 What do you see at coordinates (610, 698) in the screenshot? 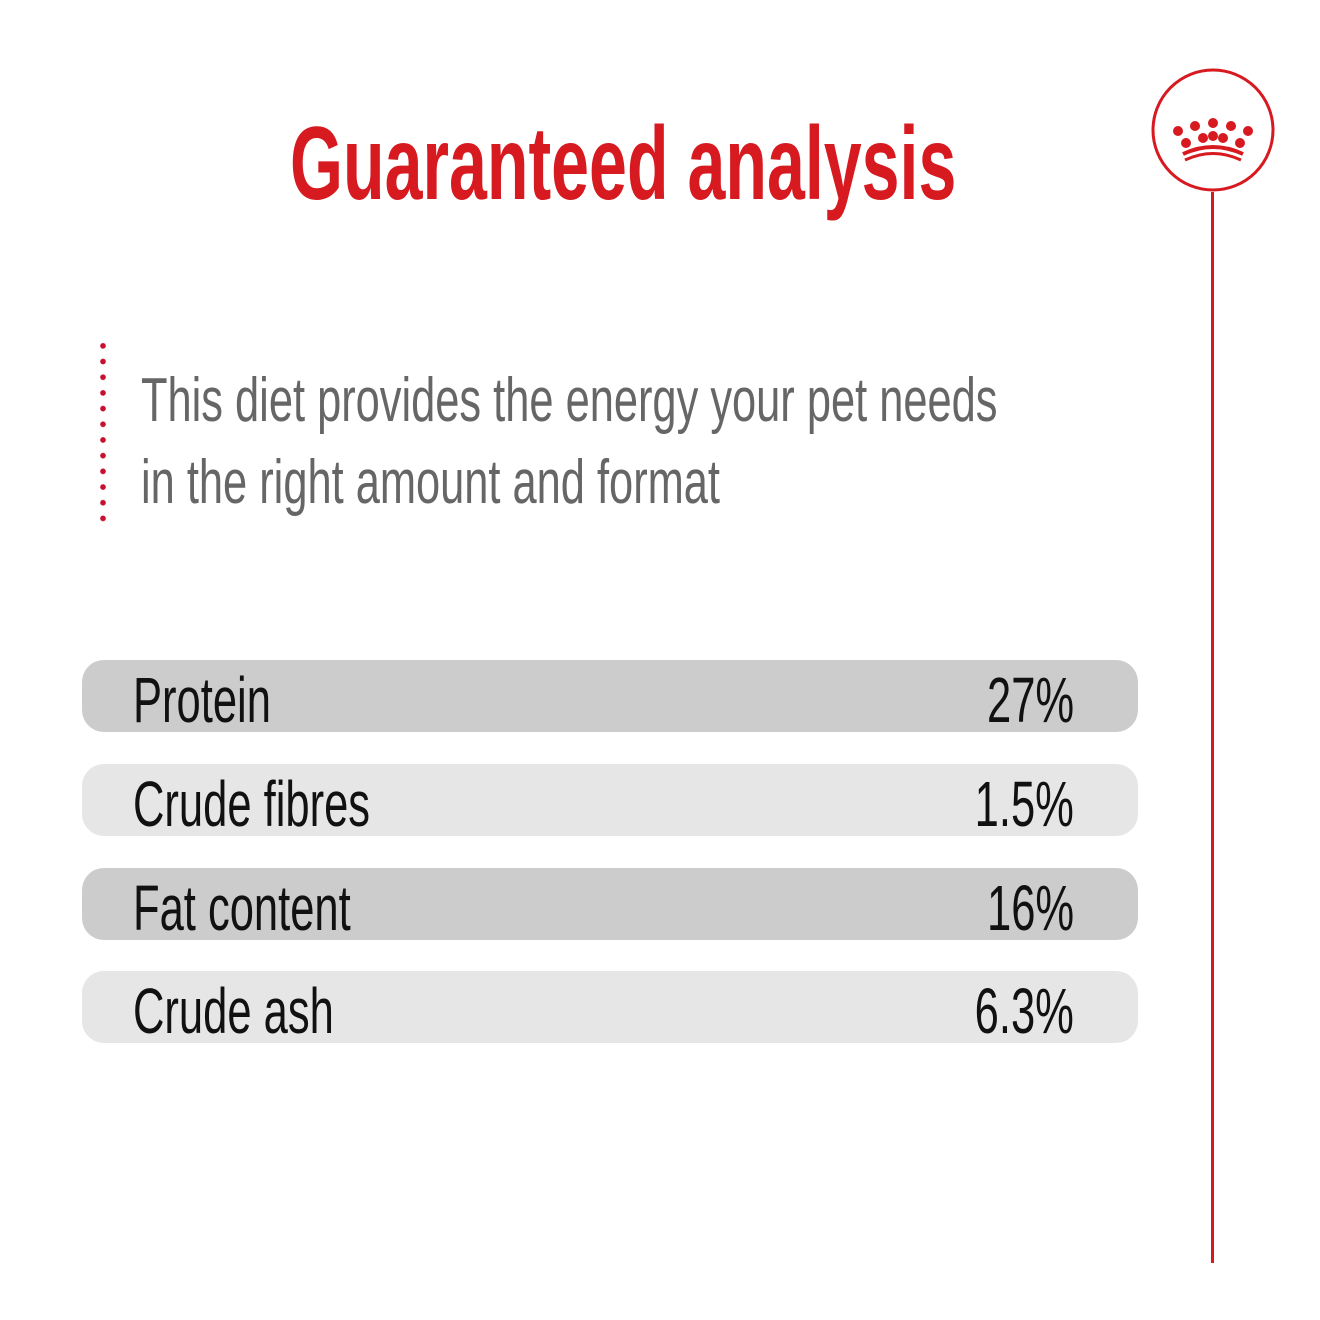
I see `table-row: Protein 27%` at bounding box center [610, 698].